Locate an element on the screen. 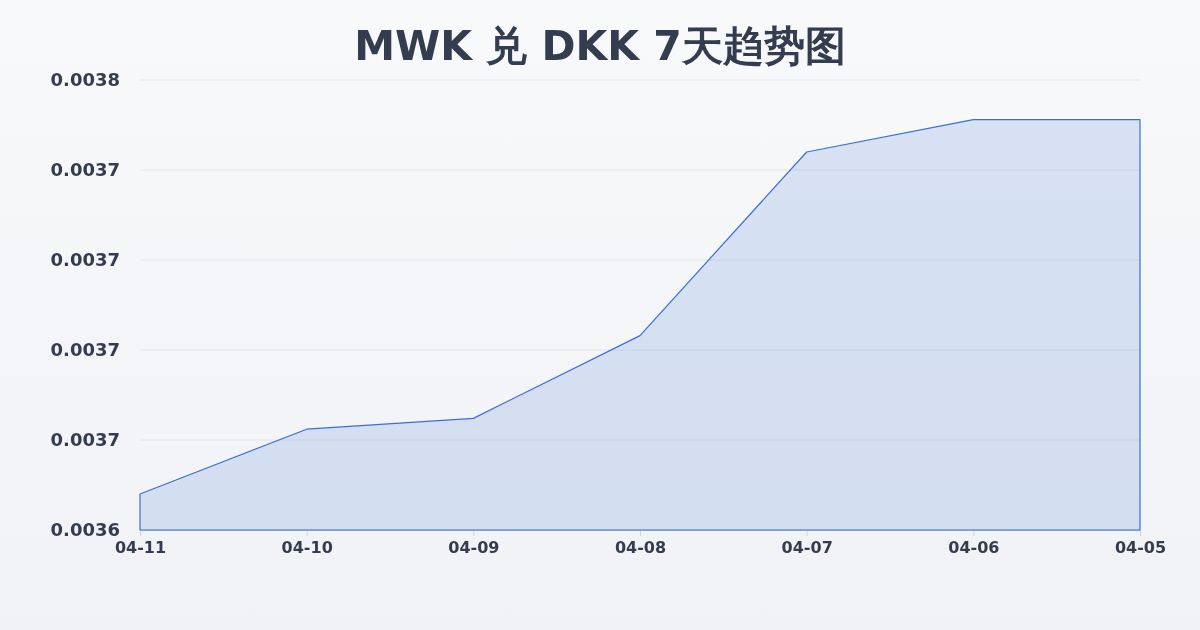 The image size is (1200, 630). x-tick-label: 04-11 is located at coordinates (140, 548).